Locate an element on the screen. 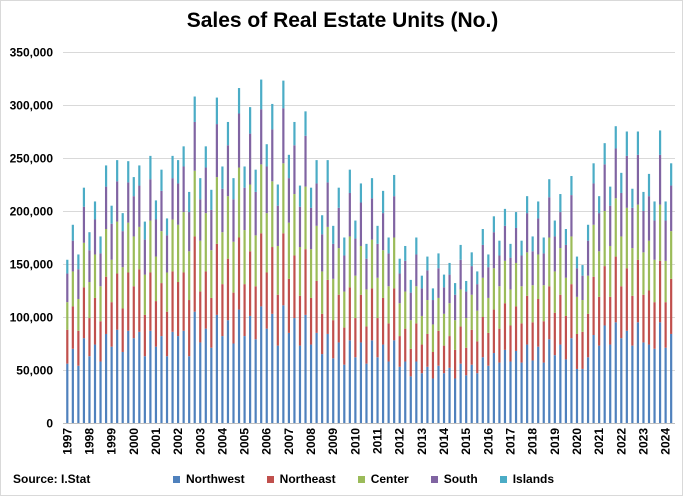 The height and width of the screenshot is (496, 683). legend-item: Northwest is located at coordinates (209, 479).